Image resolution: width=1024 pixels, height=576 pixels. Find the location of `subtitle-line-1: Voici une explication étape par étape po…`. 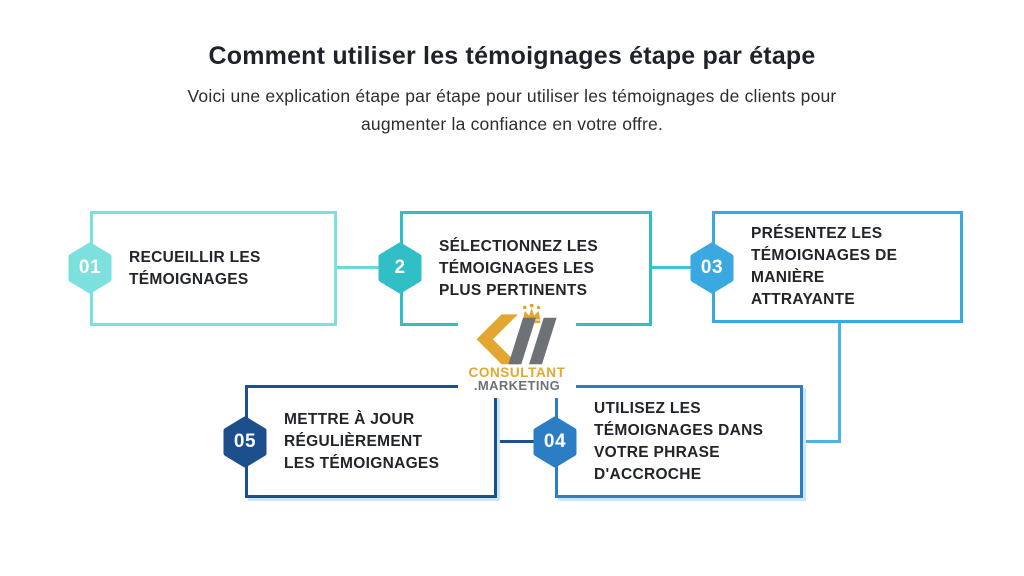

subtitle-line-1: Voici une explication étape par étape po… is located at coordinates (512, 96).